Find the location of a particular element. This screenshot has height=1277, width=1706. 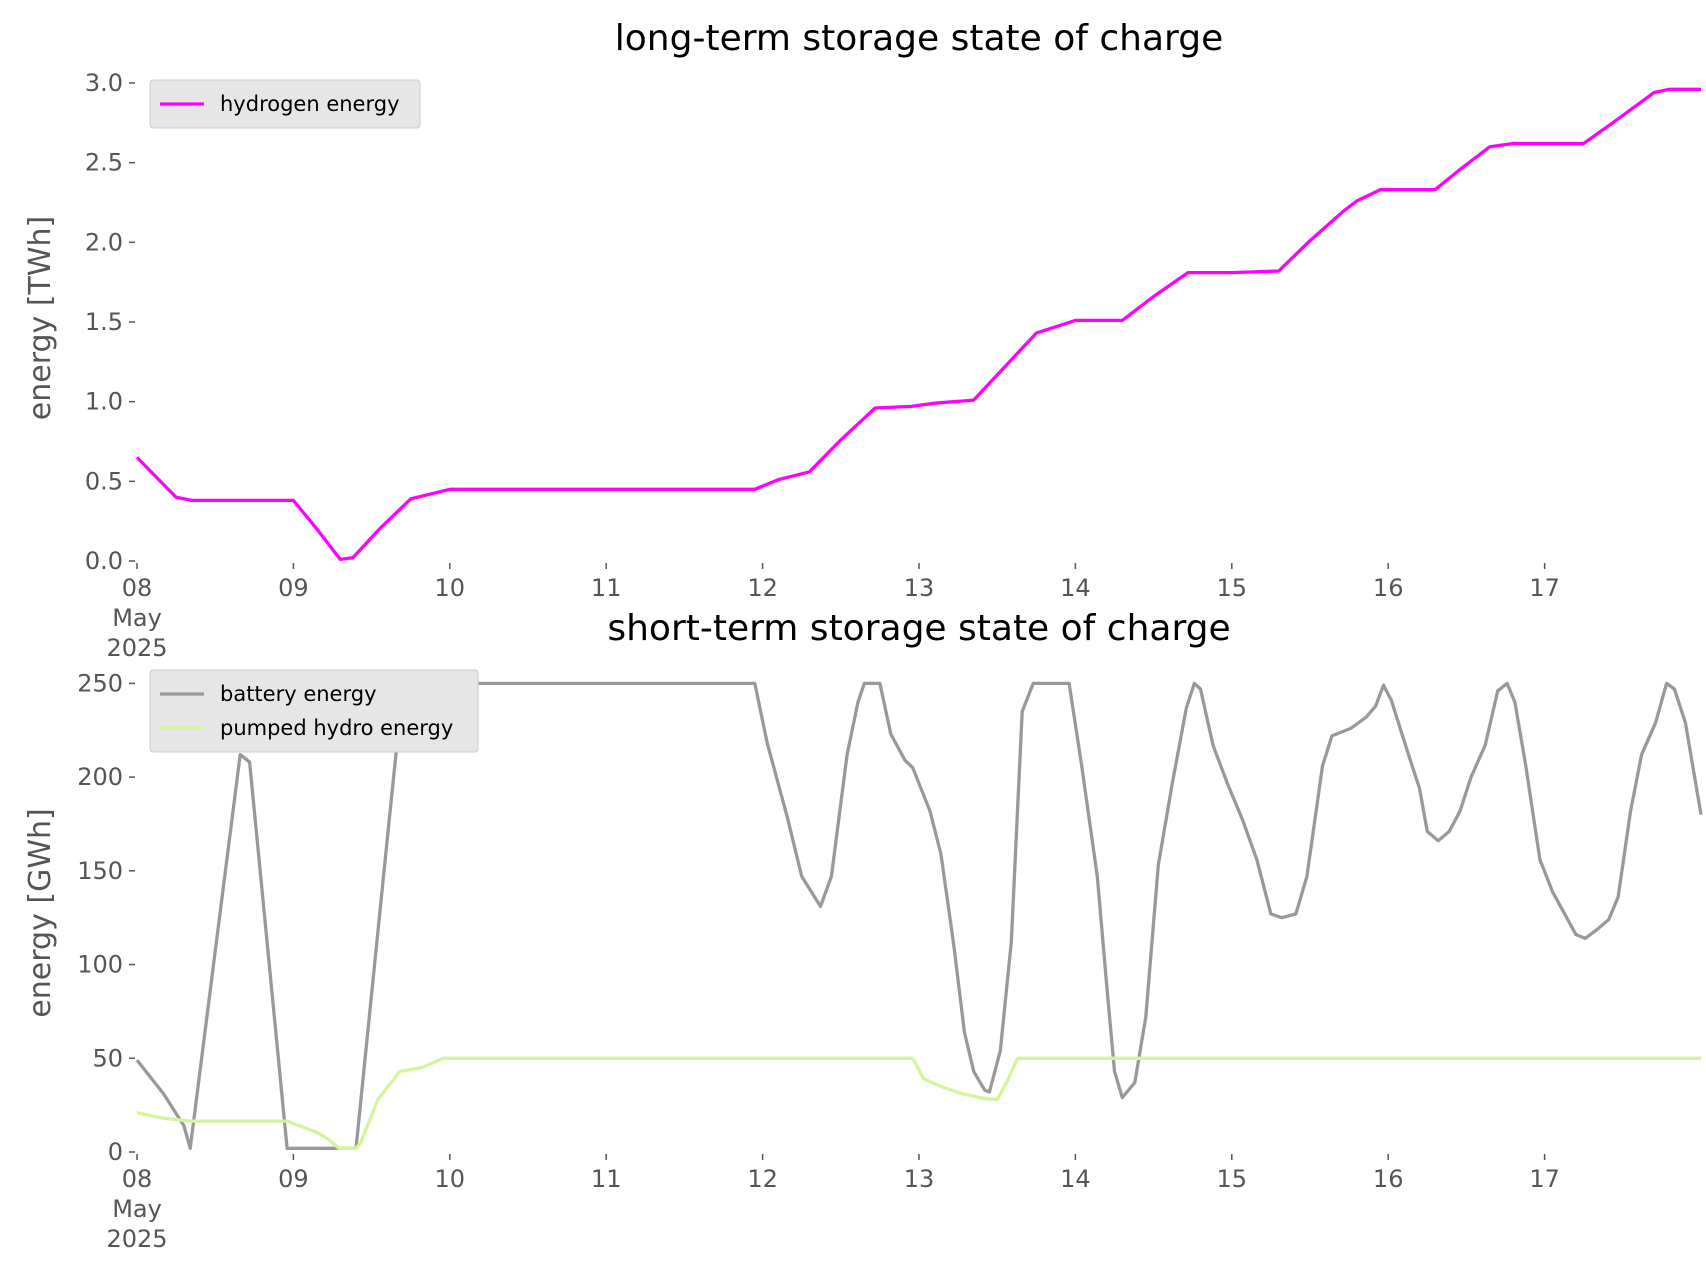

y-tick-label: 1.0 is located at coordinates (104, 402).